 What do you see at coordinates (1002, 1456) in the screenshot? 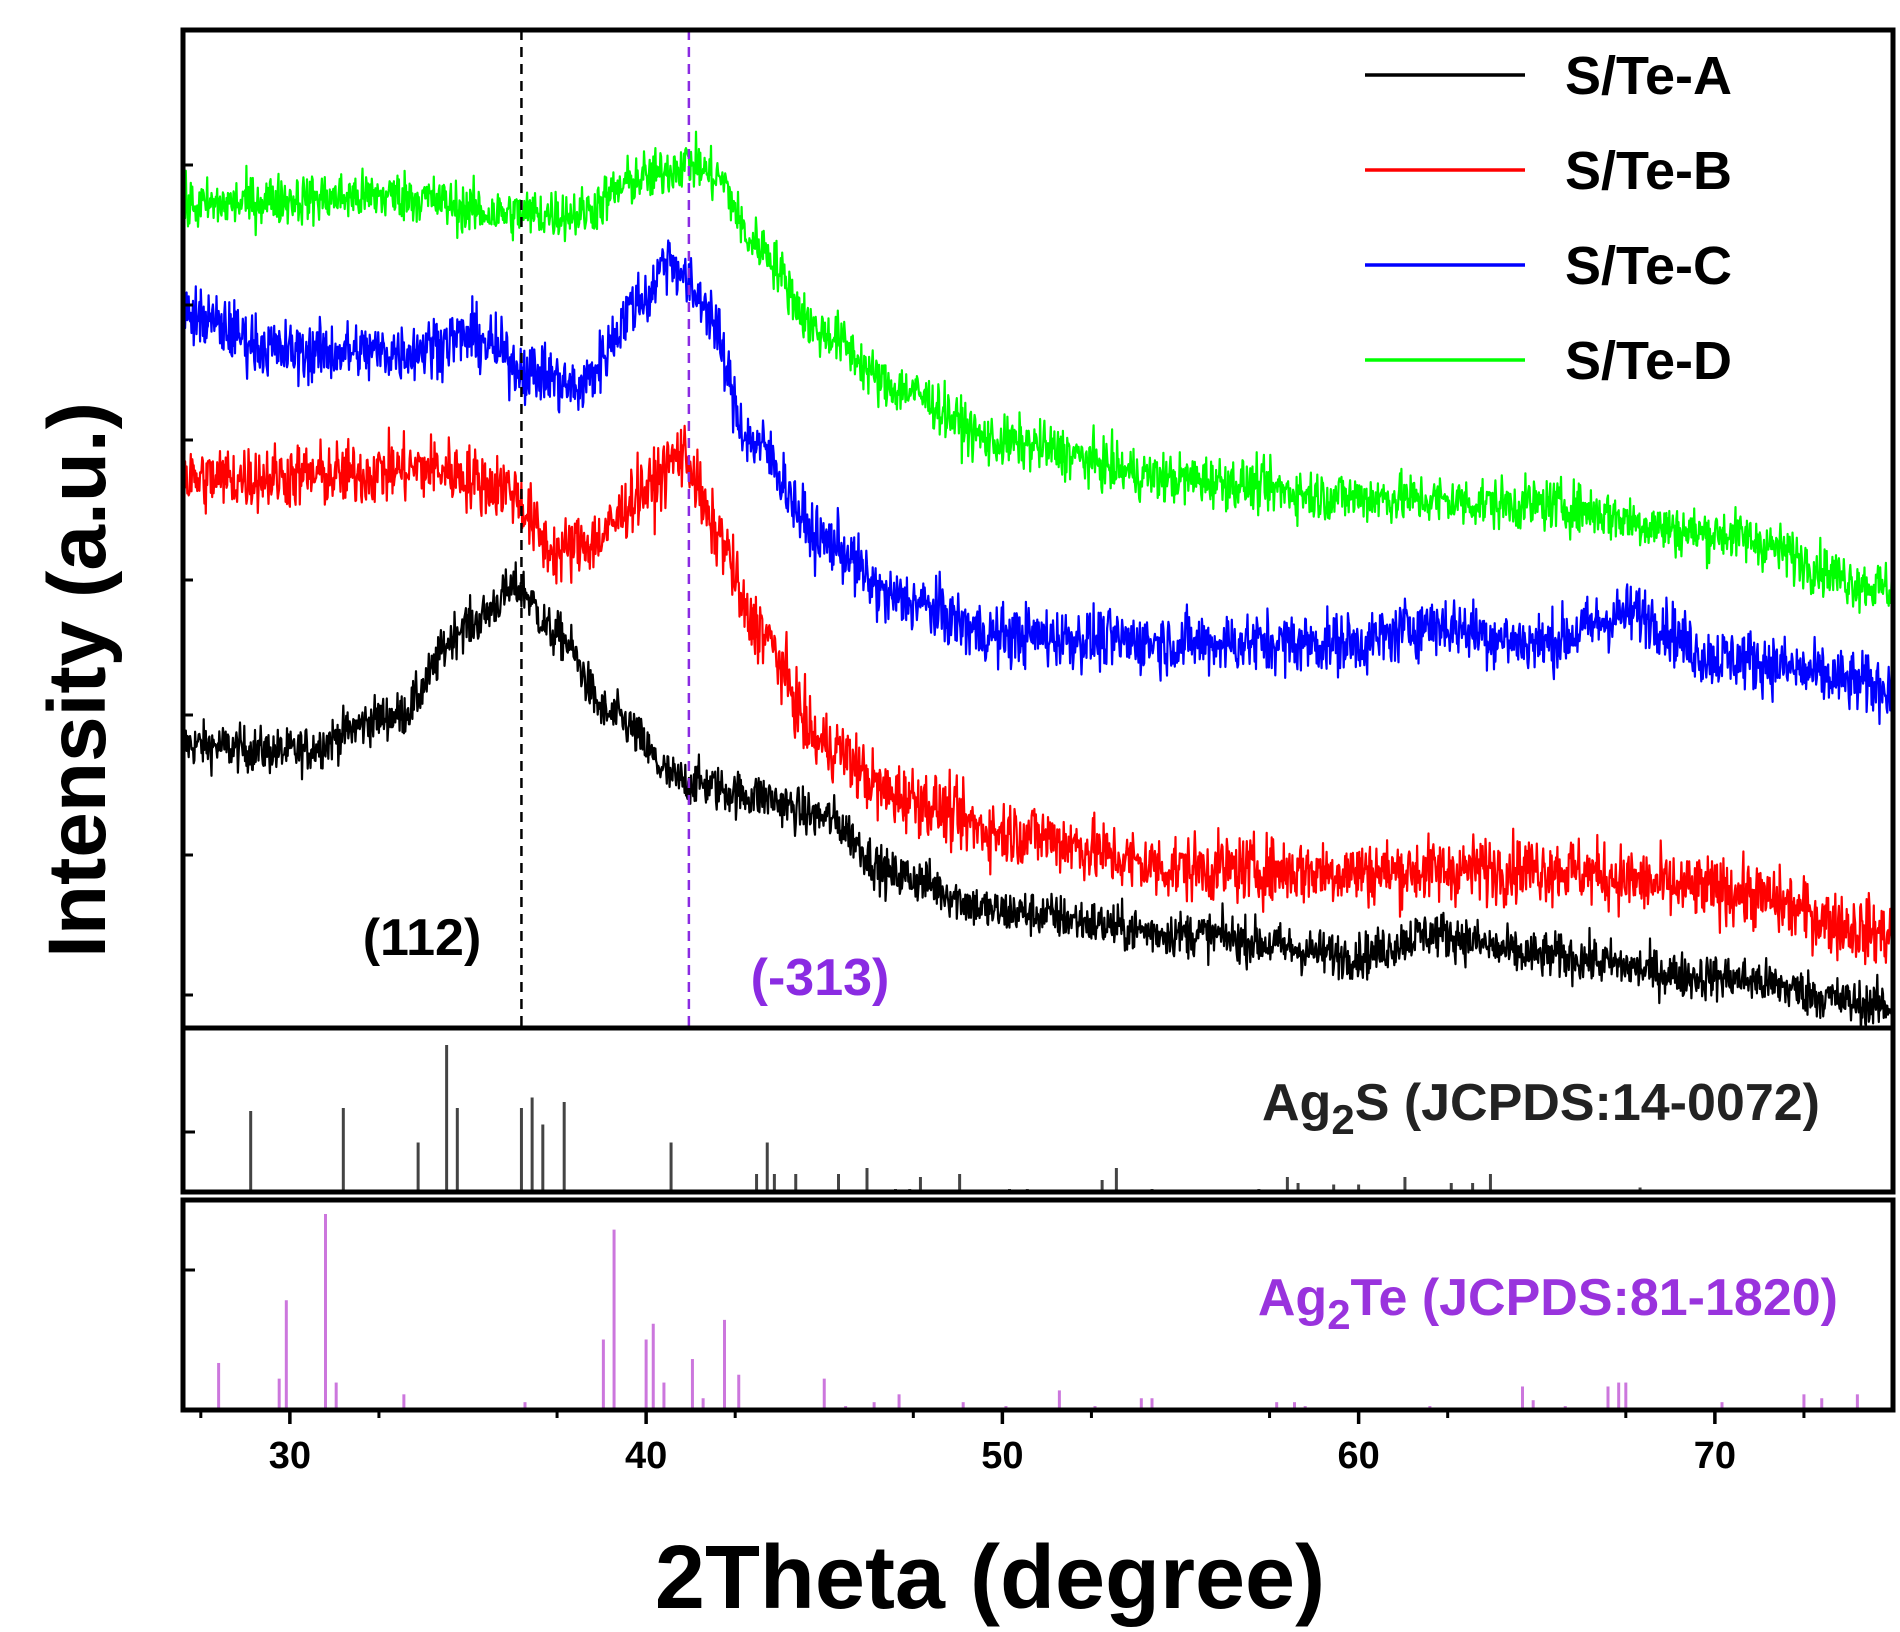
I see `x-tick-label-50: 50` at bounding box center [1002, 1456].